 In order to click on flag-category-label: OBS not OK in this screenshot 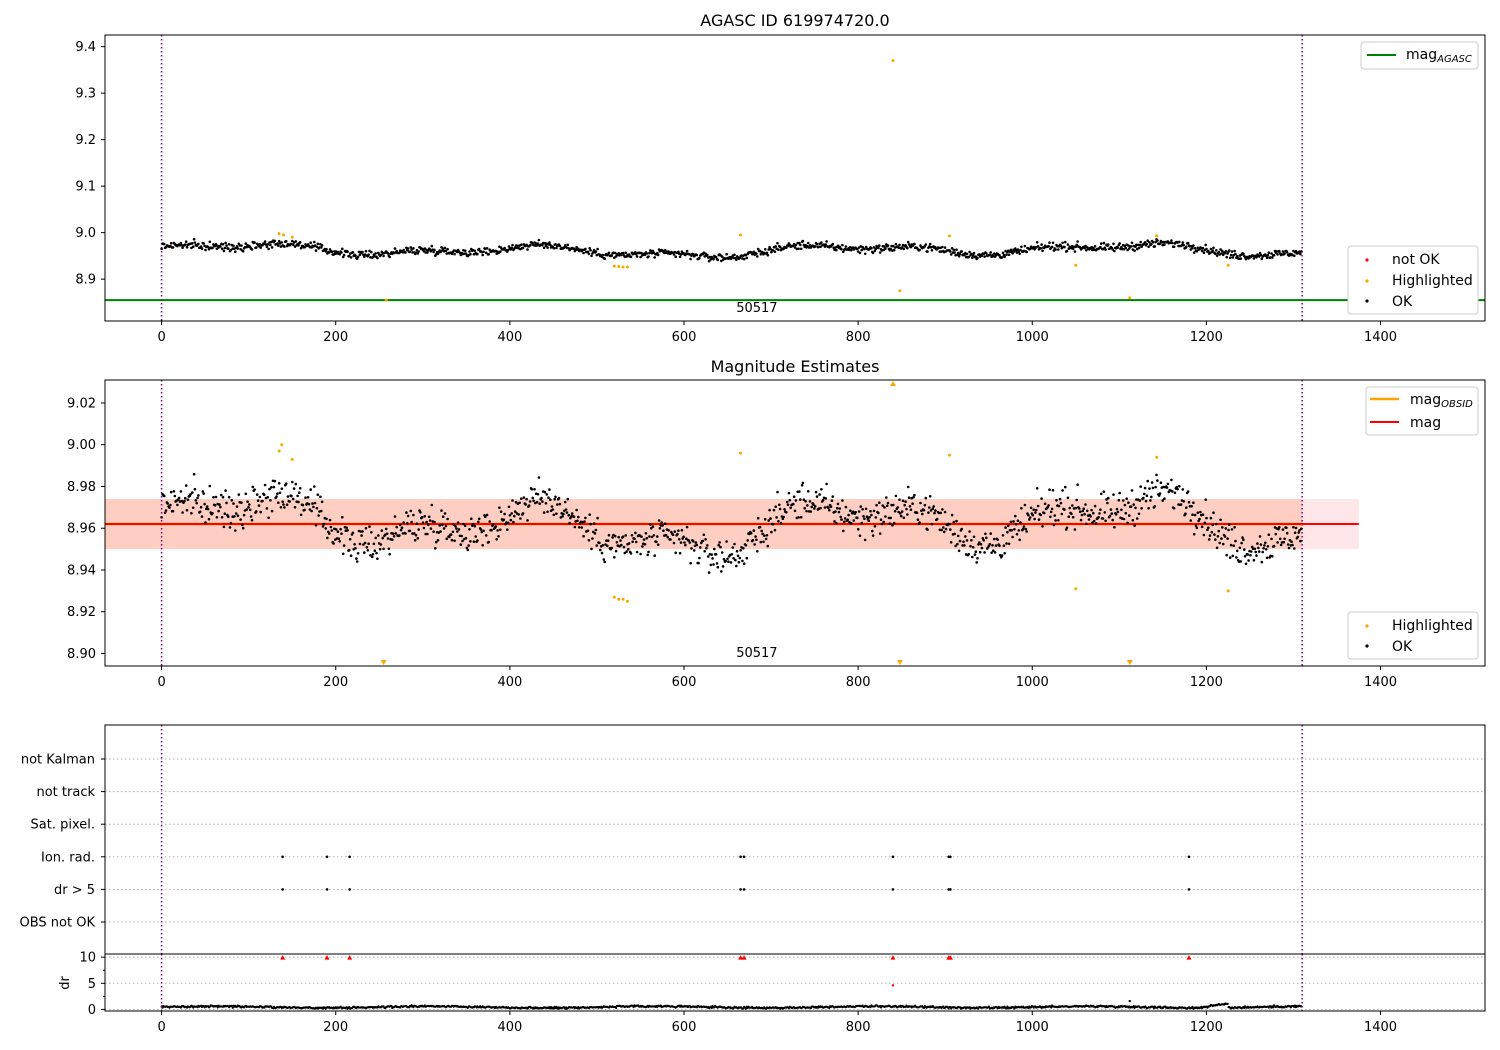, I will do `click(58, 923)`.